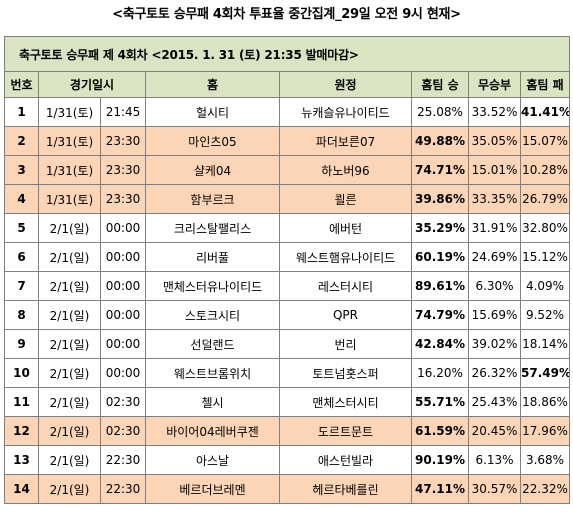  Describe the element at coordinates (545, 84) in the screenshot. I see `header-home-loss: 홈팀 패` at that location.